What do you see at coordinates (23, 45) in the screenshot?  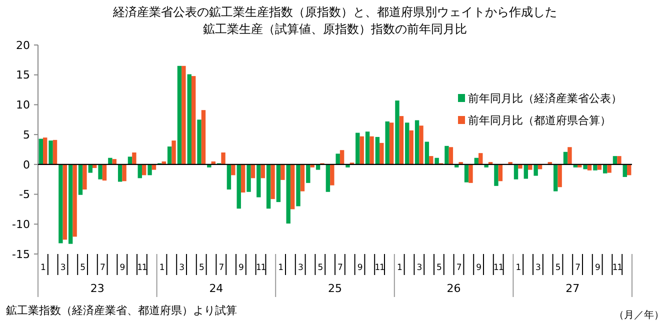 I see `y-tick-label: 20` at bounding box center [23, 45].